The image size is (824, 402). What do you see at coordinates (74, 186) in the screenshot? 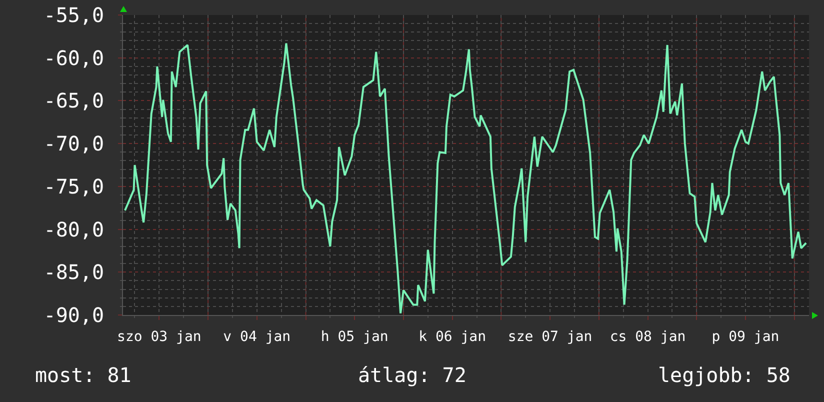
I see `y-tick-label: -75,0` at bounding box center [74, 186].